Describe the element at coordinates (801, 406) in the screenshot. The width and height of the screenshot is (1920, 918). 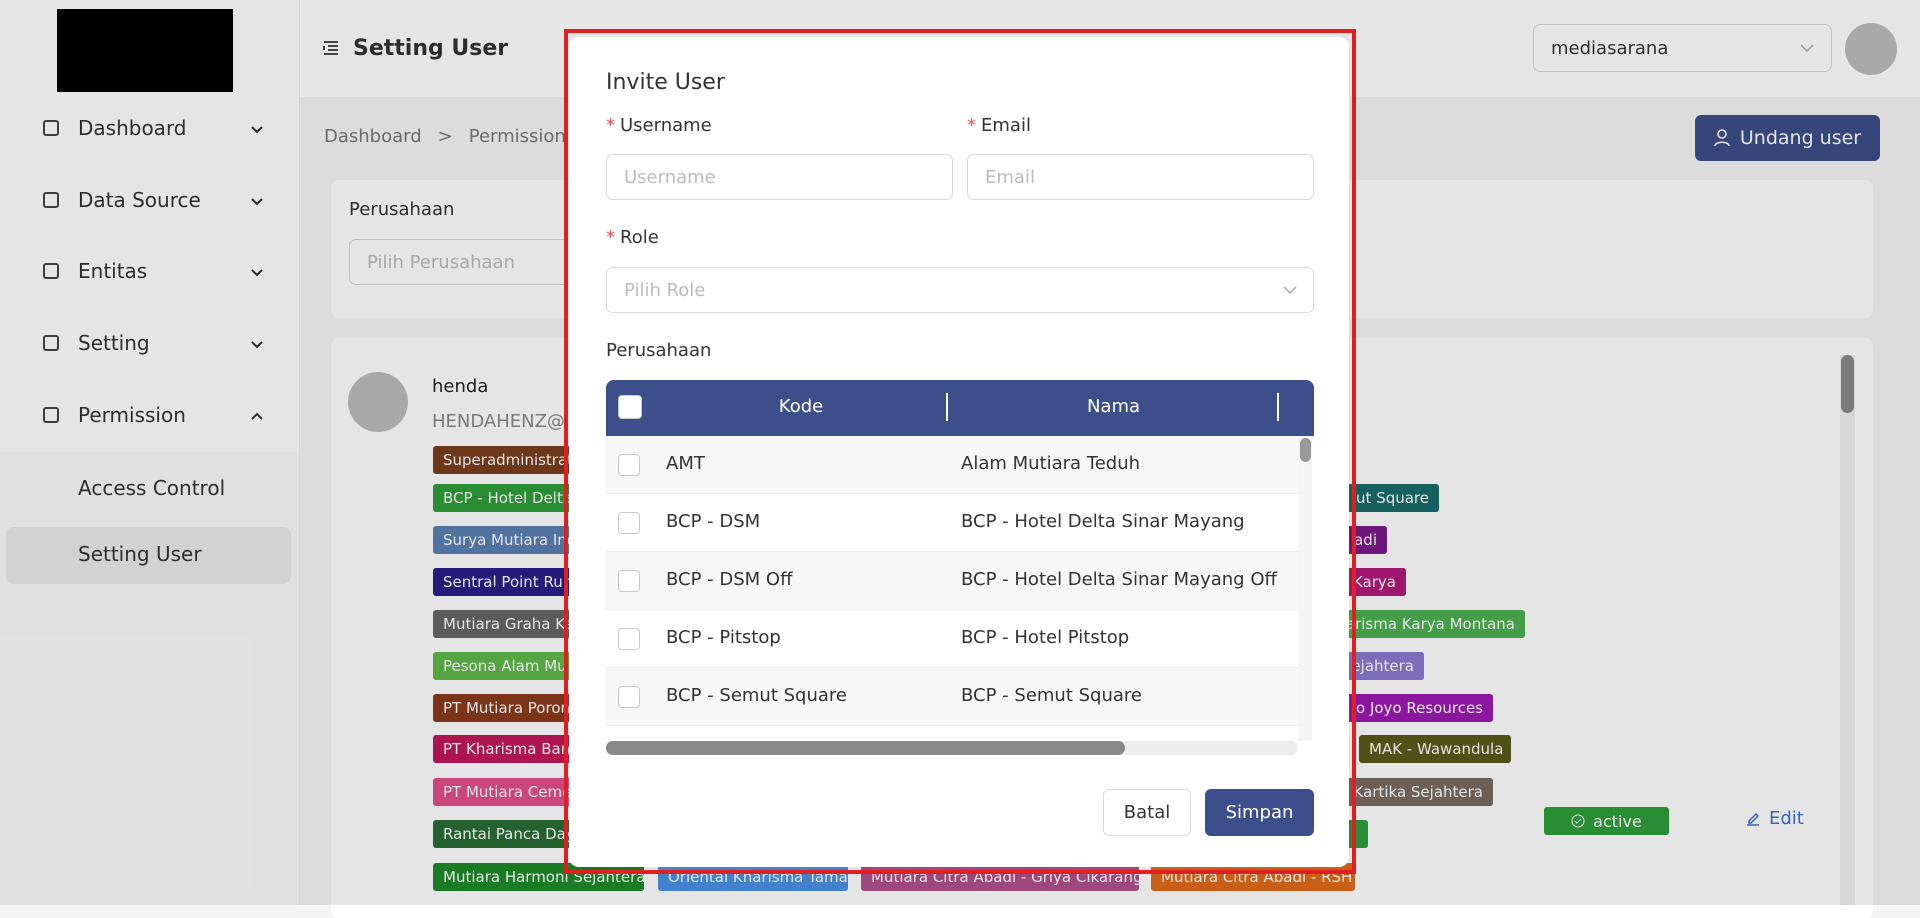
I see `column-header: Kode` at that location.